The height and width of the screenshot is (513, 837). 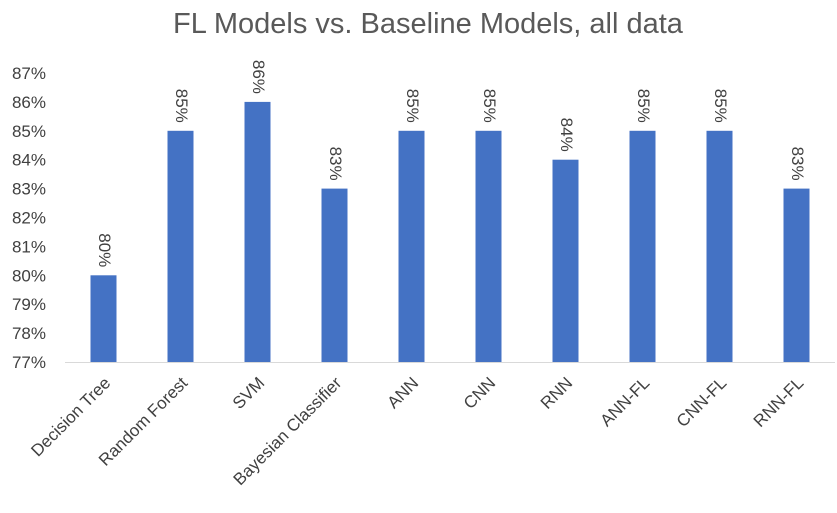 I want to click on y-axis-ticks: 77% 78% 79% 80% 81% 82% 83% 84% 85% 86% 87%, so click(x=29, y=218).